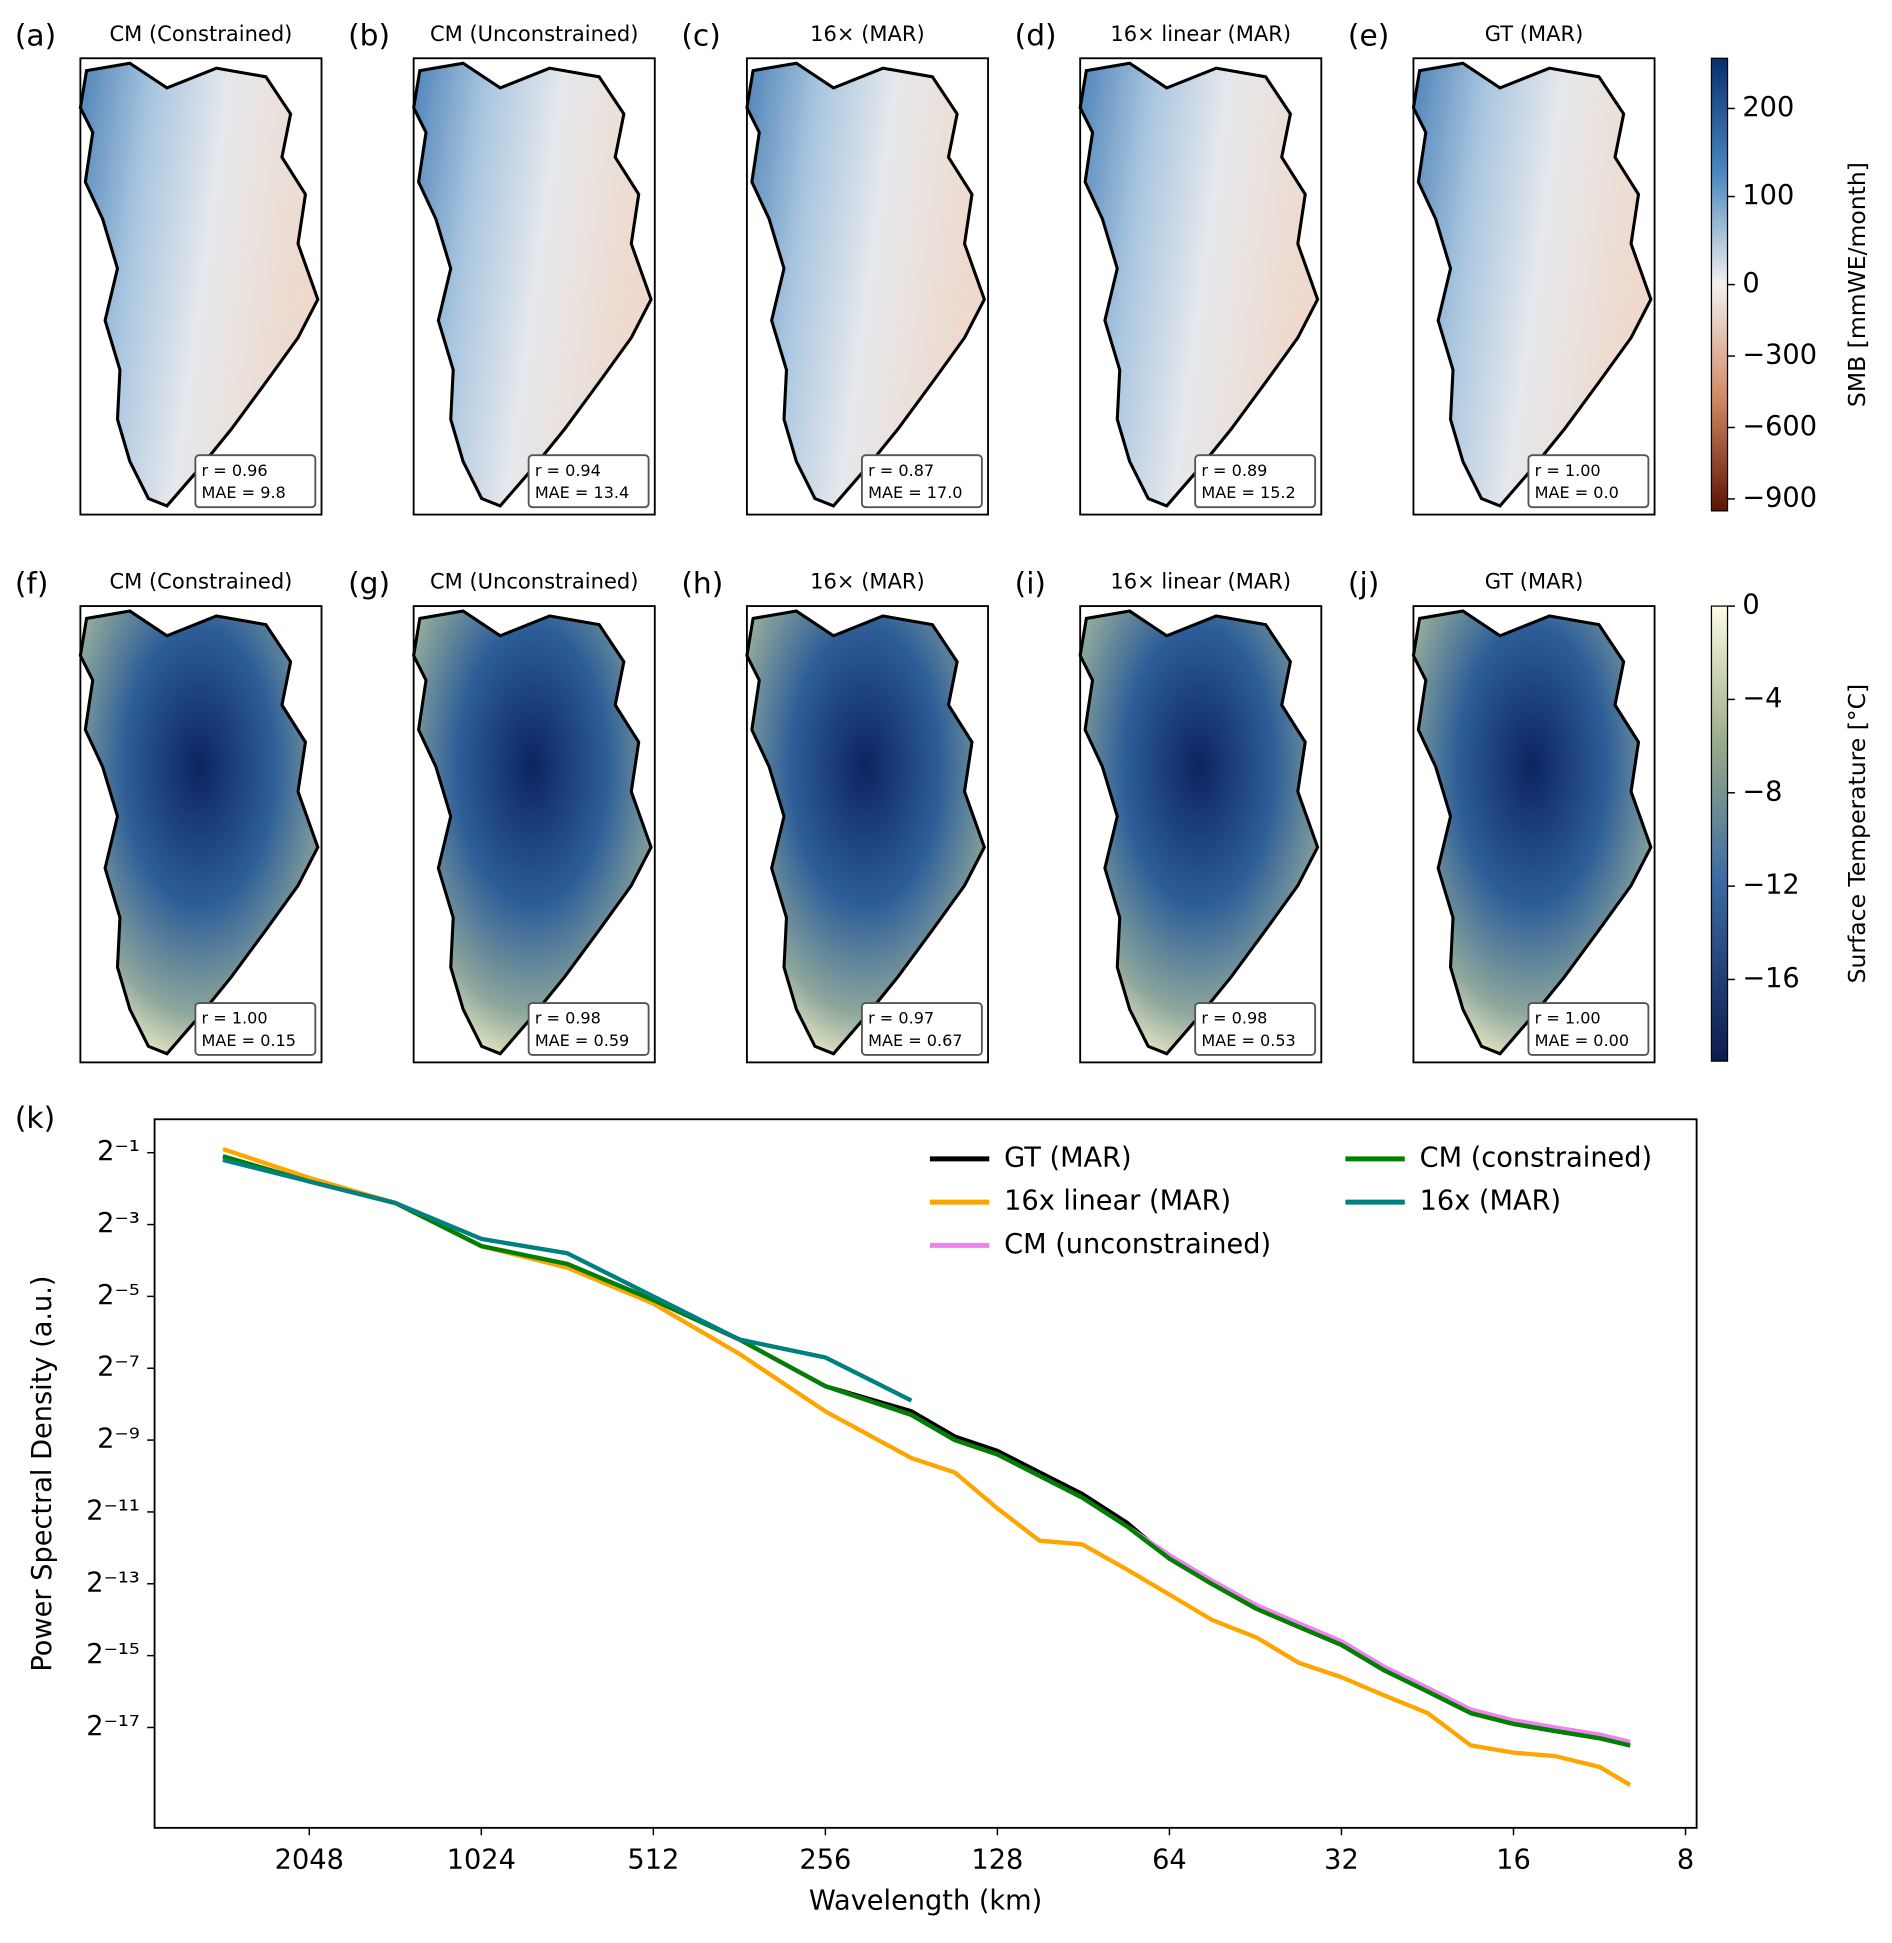 This screenshot has width=1892, height=1943. Describe the element at coordinates (118, 1223) in the screenshot. I see `y-tick-label: 2⁻³` at that location.